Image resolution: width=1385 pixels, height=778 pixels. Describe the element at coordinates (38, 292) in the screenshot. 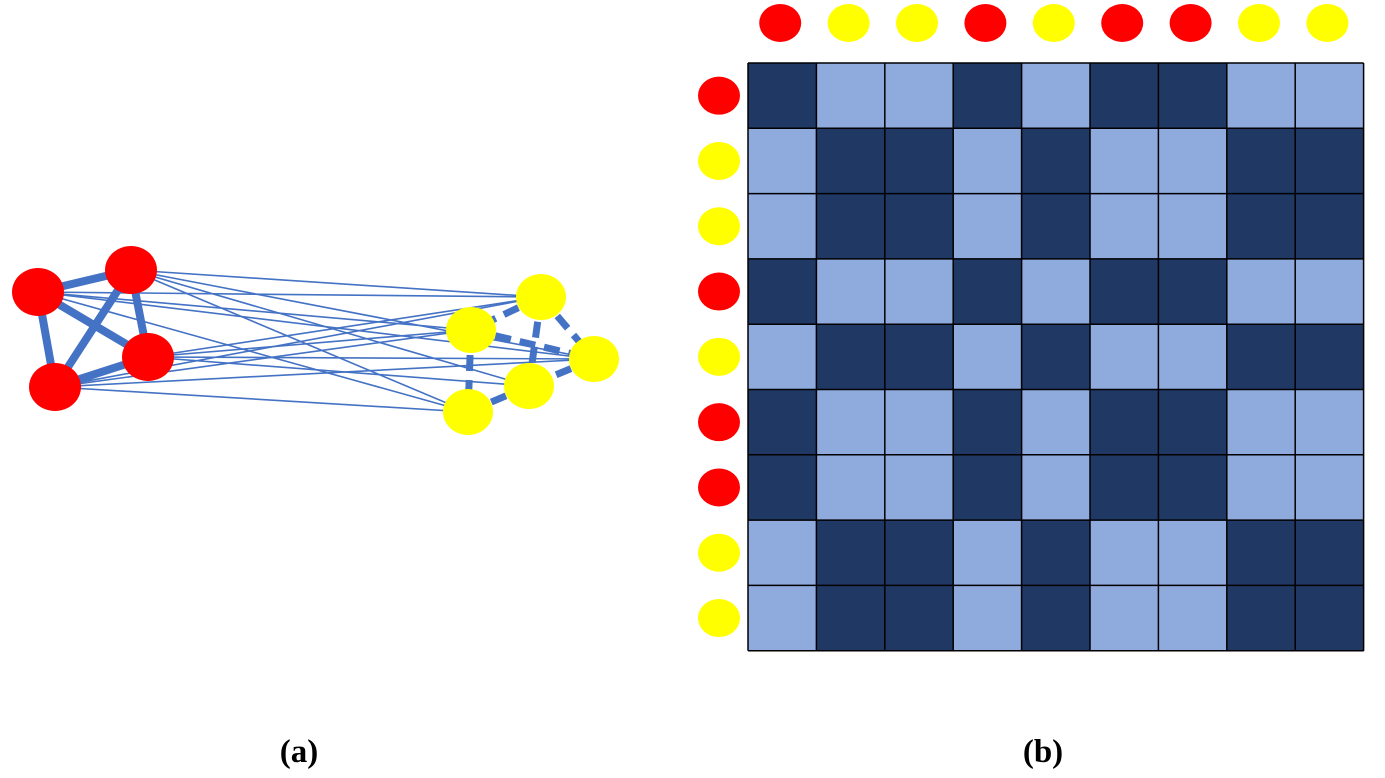

I see `red-node` at that location.